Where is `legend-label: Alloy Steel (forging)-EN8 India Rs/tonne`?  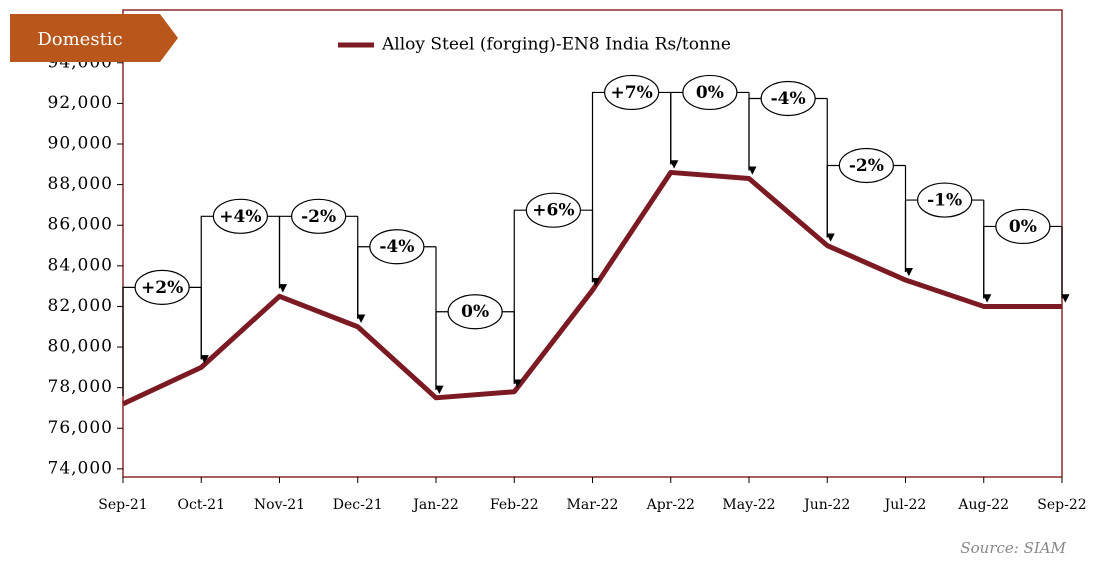
legend-label: Alloy Steel (forging)-EN8 India Rs/tonne is located at coordinates (556, 45).